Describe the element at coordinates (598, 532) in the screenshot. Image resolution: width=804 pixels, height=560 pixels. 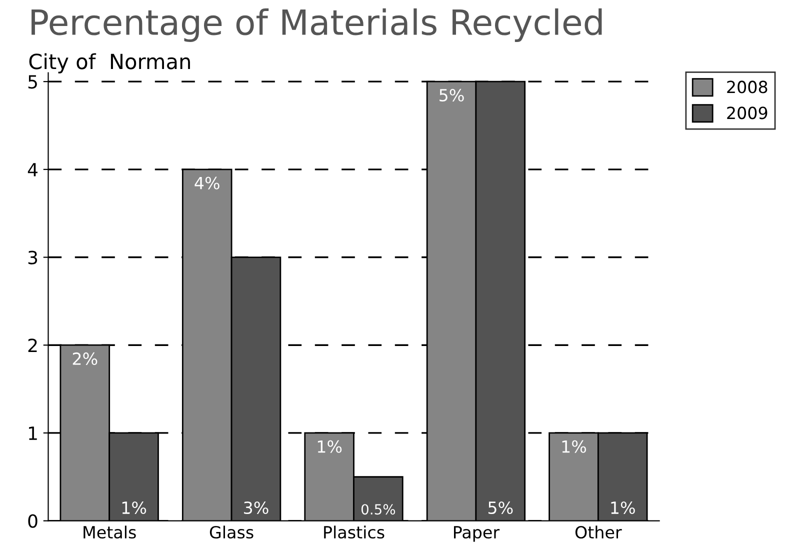
I see `x-tick-label: Other` at that location.